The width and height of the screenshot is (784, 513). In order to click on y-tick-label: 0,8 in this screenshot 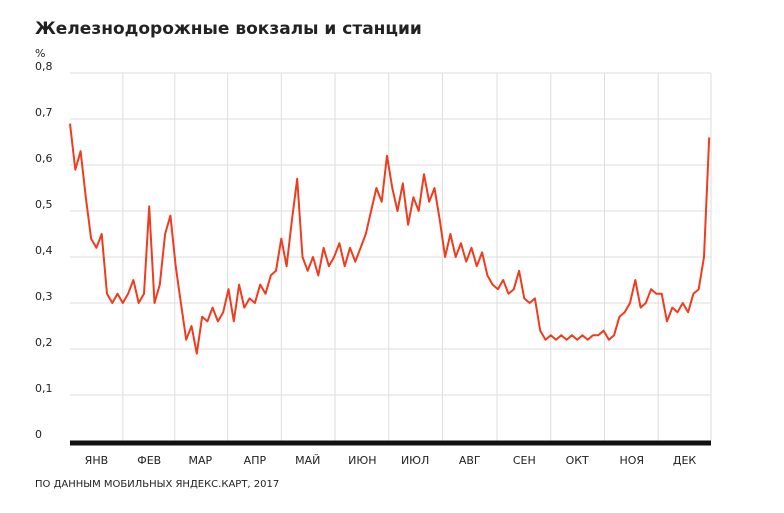, I will do `click(44, 66)`.